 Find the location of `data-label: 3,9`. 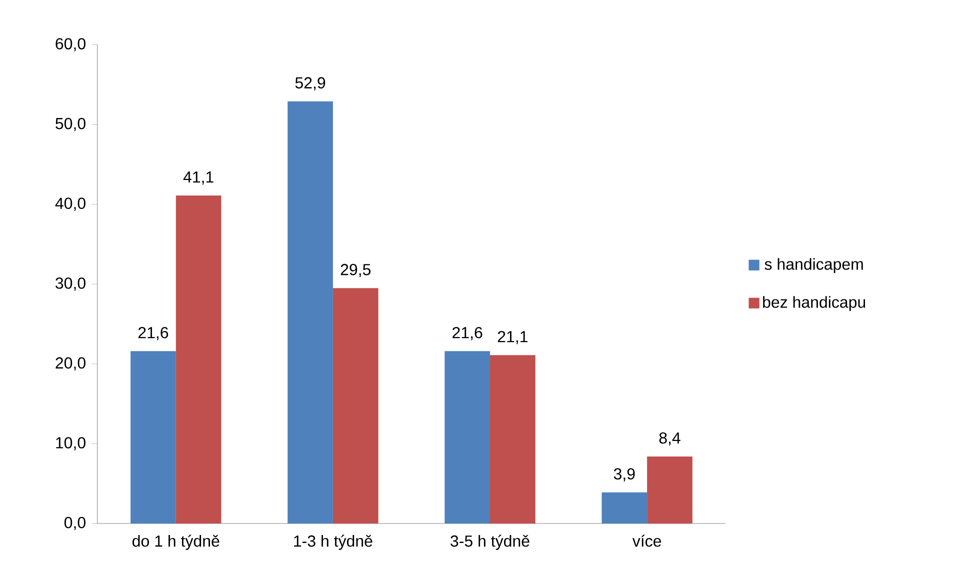

data-label: 3,9 is located at coordinates (624, 475).